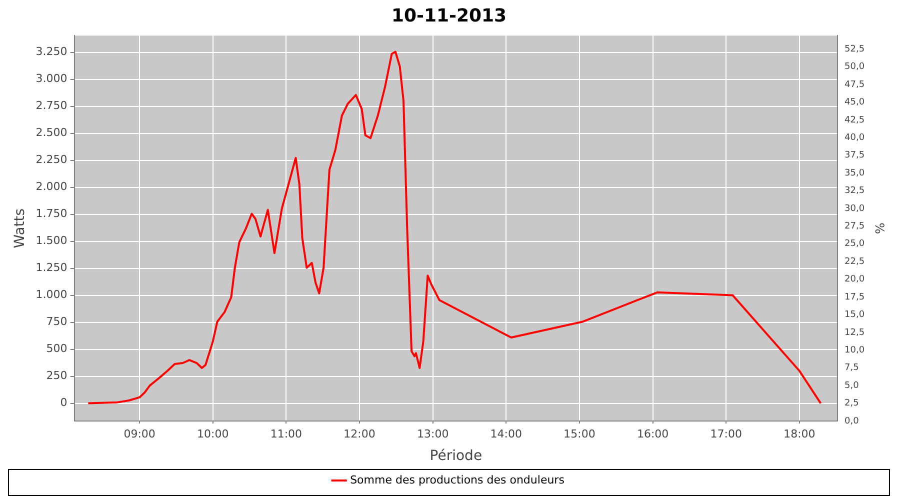 The width and height of the screenshot is (900, 500). I want to click on y-tick-label: 500, so click(57, 349).